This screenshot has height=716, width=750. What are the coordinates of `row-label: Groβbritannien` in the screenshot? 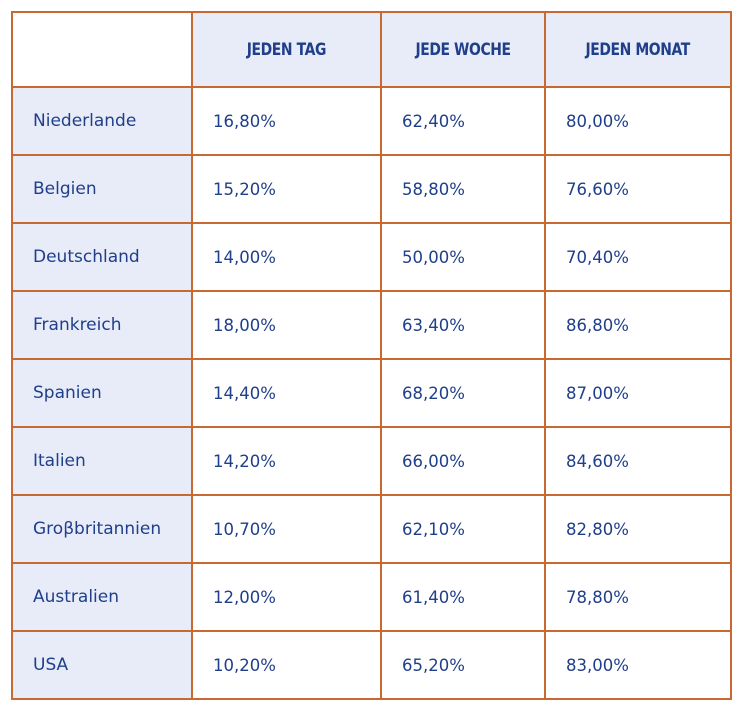 It's located at (102, 529).